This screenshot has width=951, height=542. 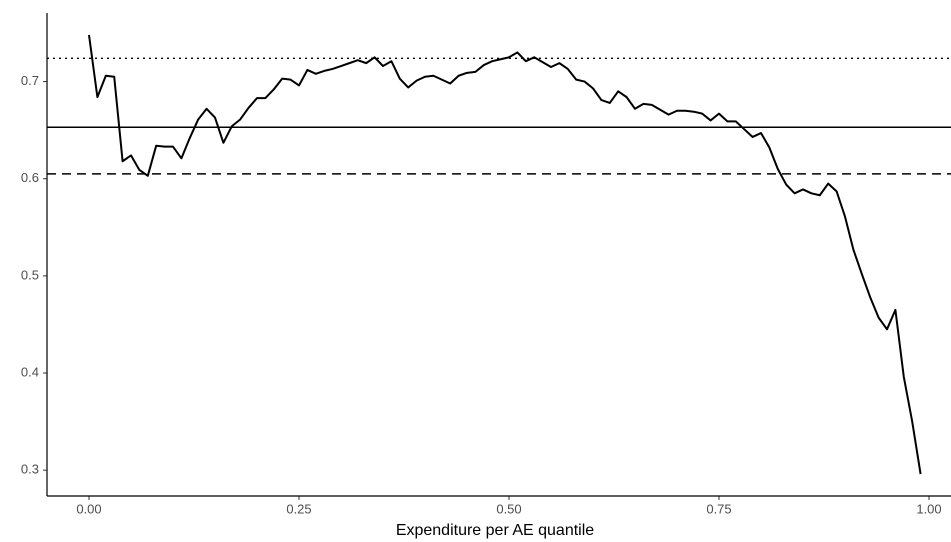 I want to click on y-tick-label: 0.7, so click(x=30, y=80).